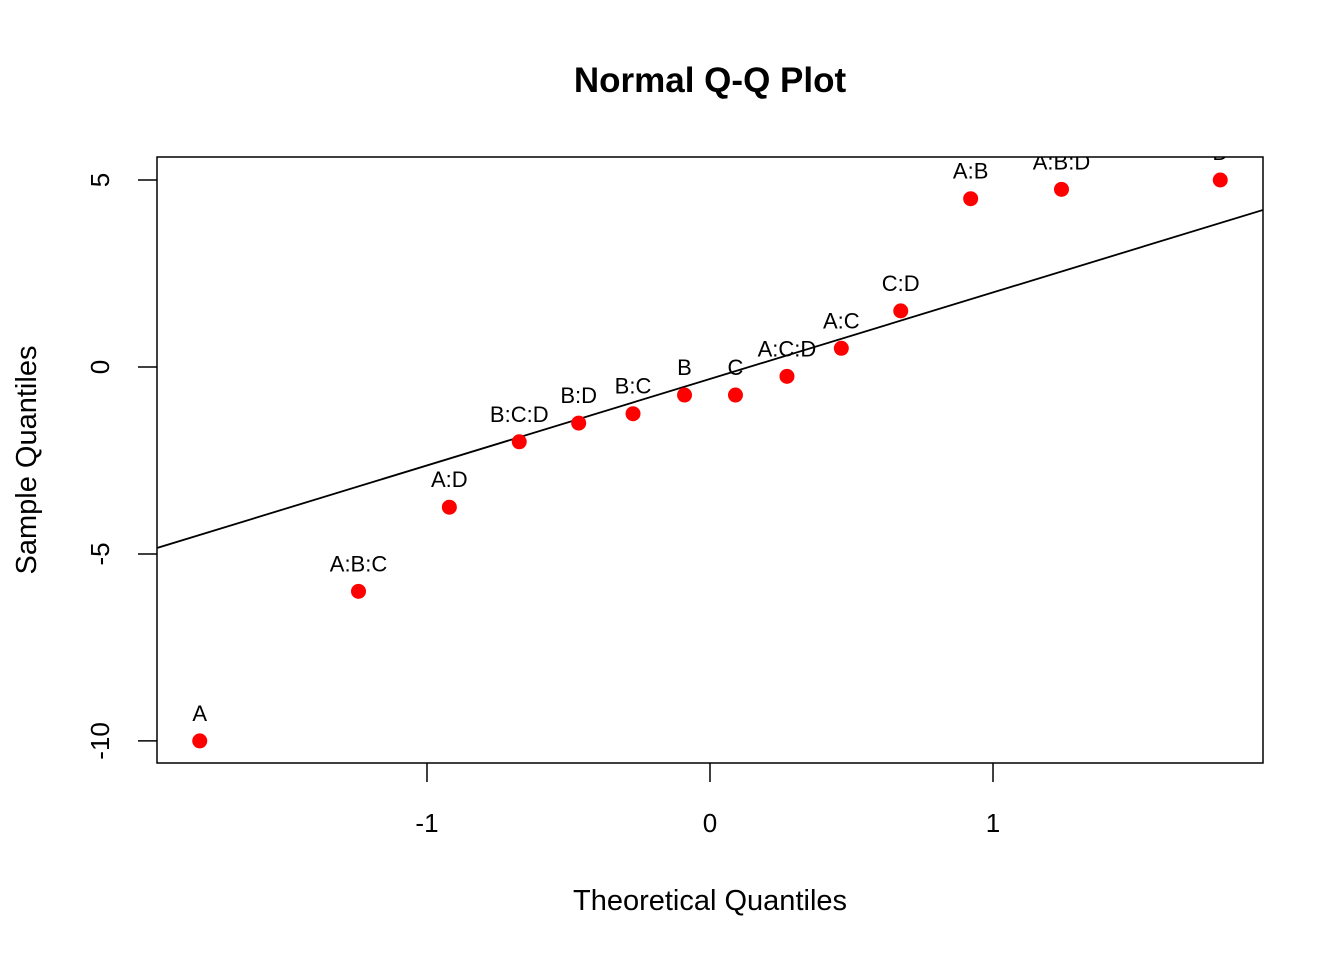  I want to click on point-label: B, so click(684, 367).